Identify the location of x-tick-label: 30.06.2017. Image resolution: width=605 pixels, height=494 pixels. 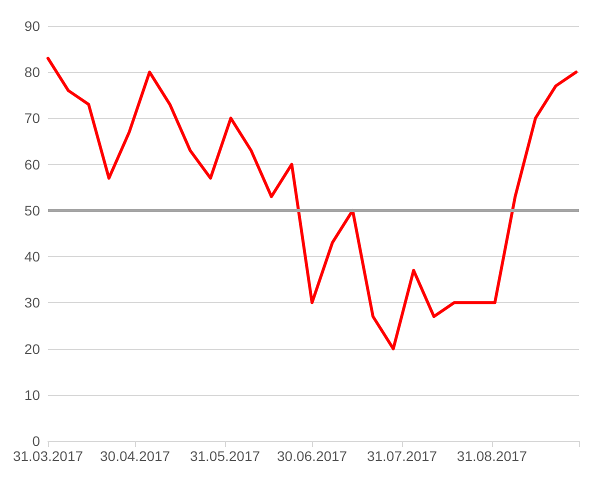
(312, 456).